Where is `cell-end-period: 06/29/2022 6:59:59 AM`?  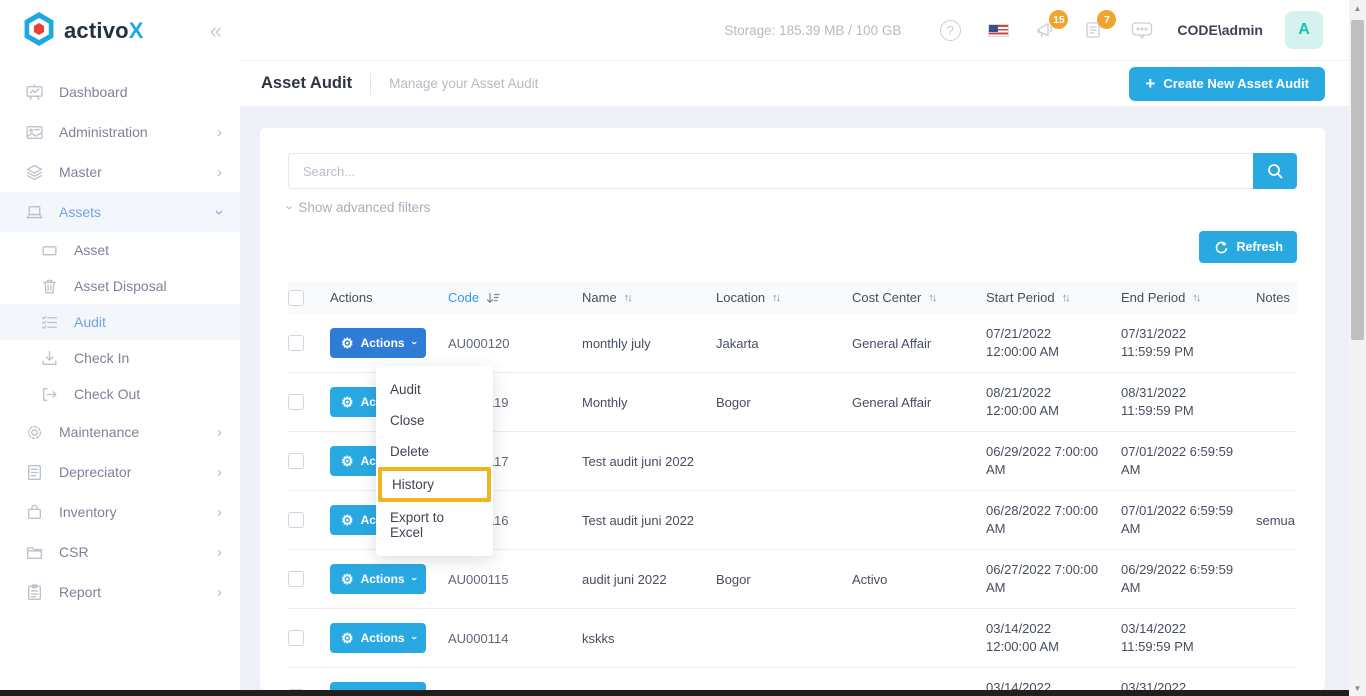 cell-end-period: 06/29/2022 6:59:59 AM is located at coordinates (1177, 578).